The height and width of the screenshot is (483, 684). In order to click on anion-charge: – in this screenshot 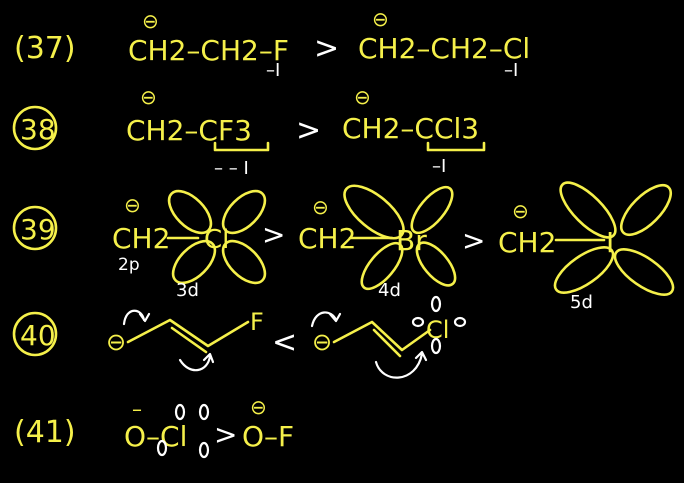, I will do `click(137, 409)`.